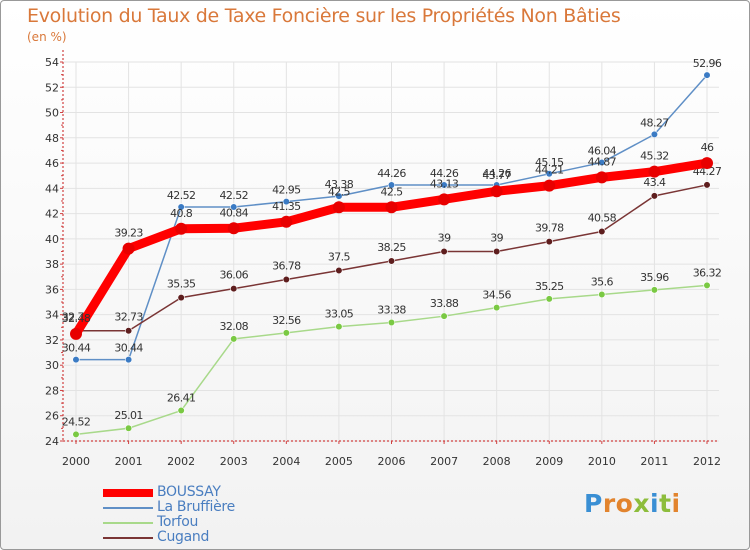 This screenshot has height=550, width=750. I want to click on data-label: 26.41, so click(181, 398).